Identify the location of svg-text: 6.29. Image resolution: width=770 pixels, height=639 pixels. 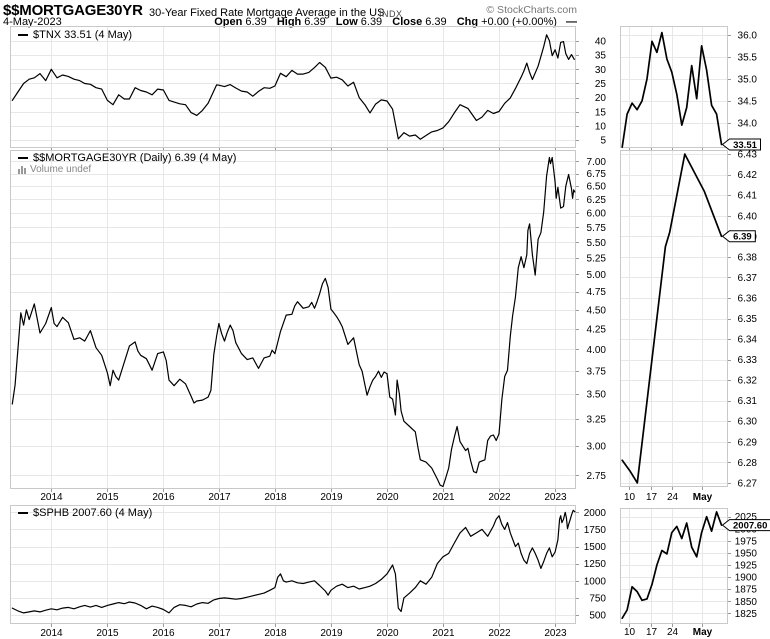
(748, 442).